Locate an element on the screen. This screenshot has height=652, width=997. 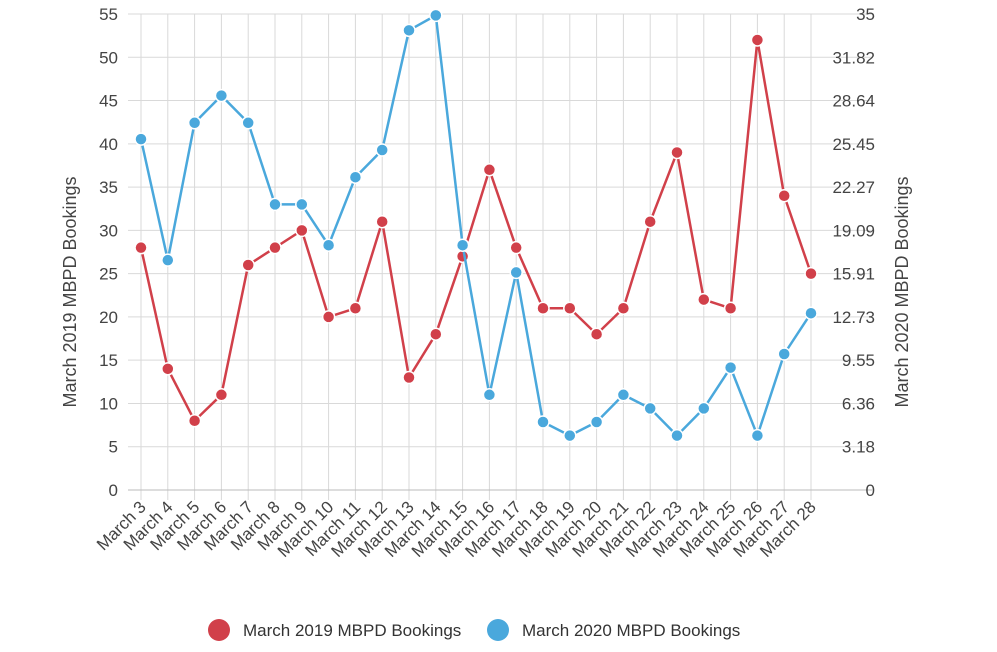
left-y-tick-label: 30 is located at coordinates (108, 230).